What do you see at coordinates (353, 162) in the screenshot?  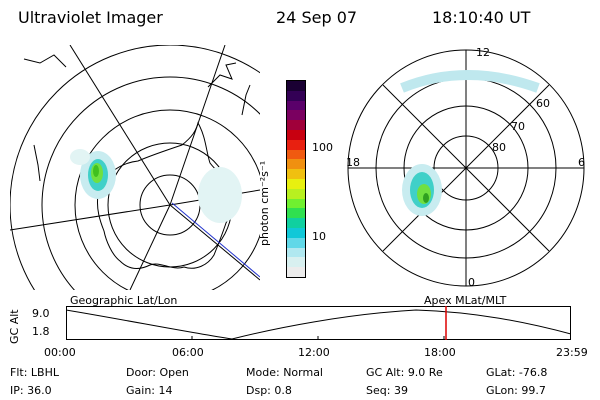 I see `mlt-label-18: 18` at bounding box center [353, 162].